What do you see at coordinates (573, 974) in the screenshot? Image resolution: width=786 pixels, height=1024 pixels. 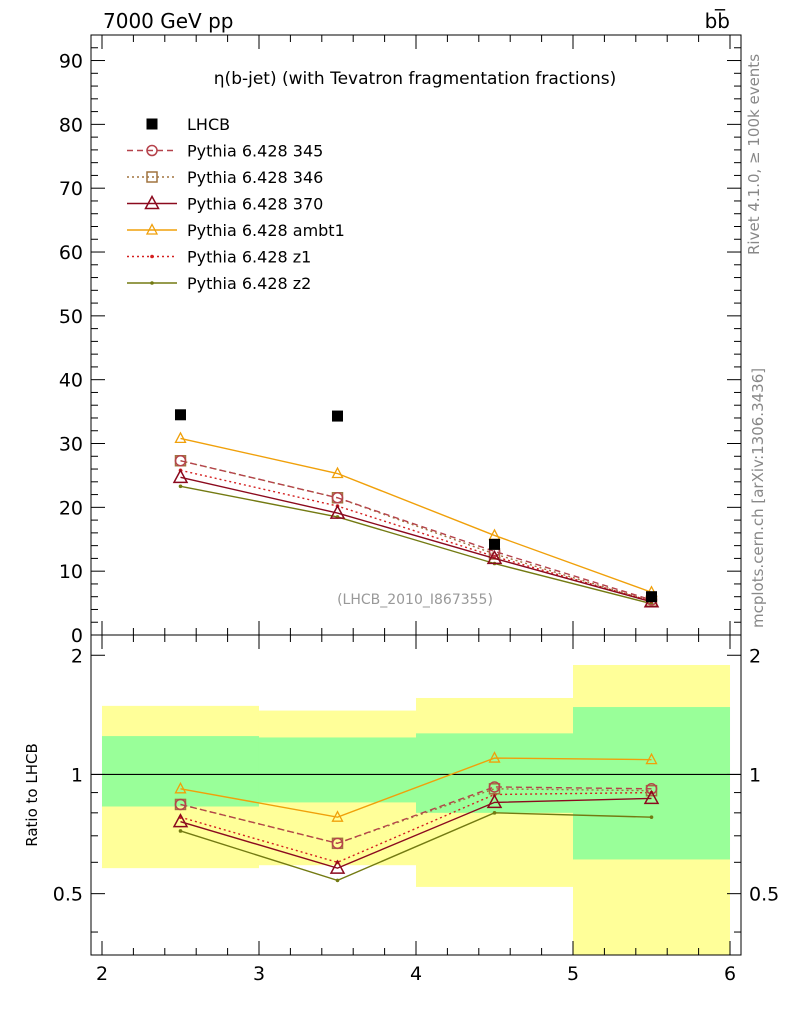 I see `x-tick-label: 5` at bounding box center [573, 974].